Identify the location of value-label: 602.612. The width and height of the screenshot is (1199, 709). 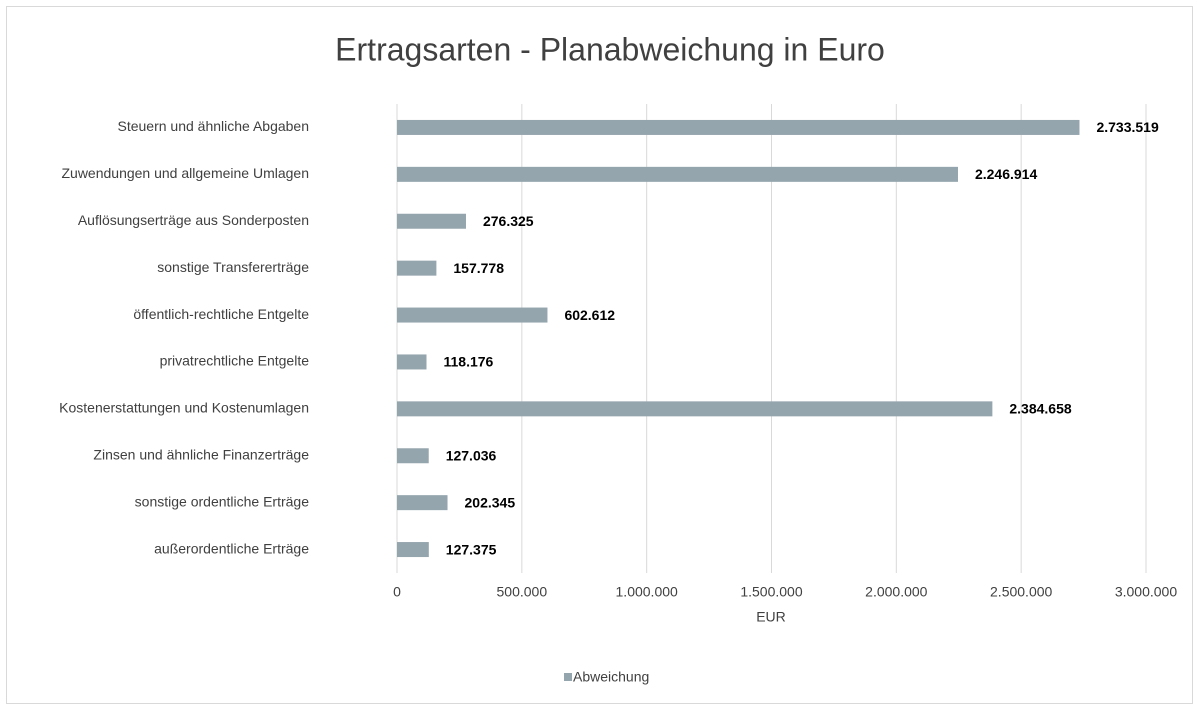
(589, 315).